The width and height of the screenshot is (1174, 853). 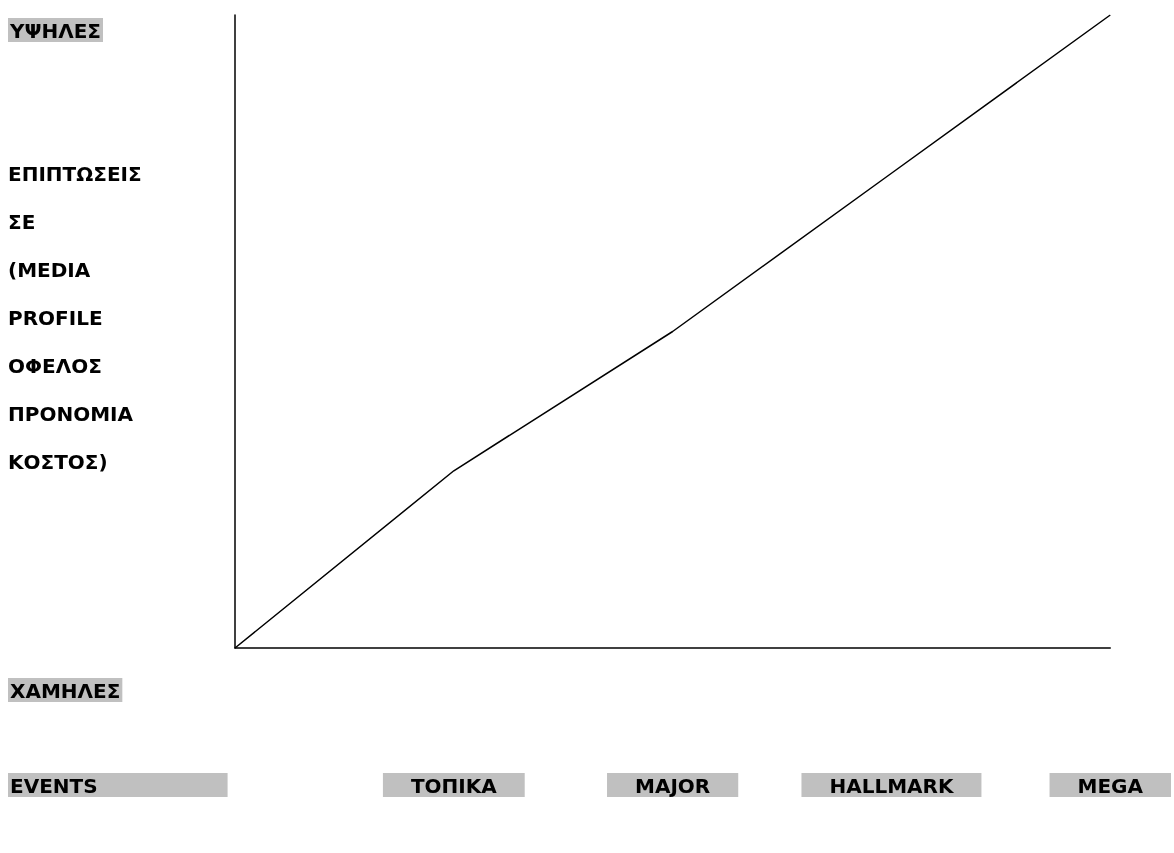 What do you see at coordinates (75, 318) in the screenshot?
I see `text: ΕΠΙΠΤΩΣΕΙΣ ΣΕ (MEDIA PROFILE ΟΦΕΛΟΣ ΠΡΟΝΟΜΙΑ ΚΟΣΤΟΣ)` at bounding box center [75, 318].